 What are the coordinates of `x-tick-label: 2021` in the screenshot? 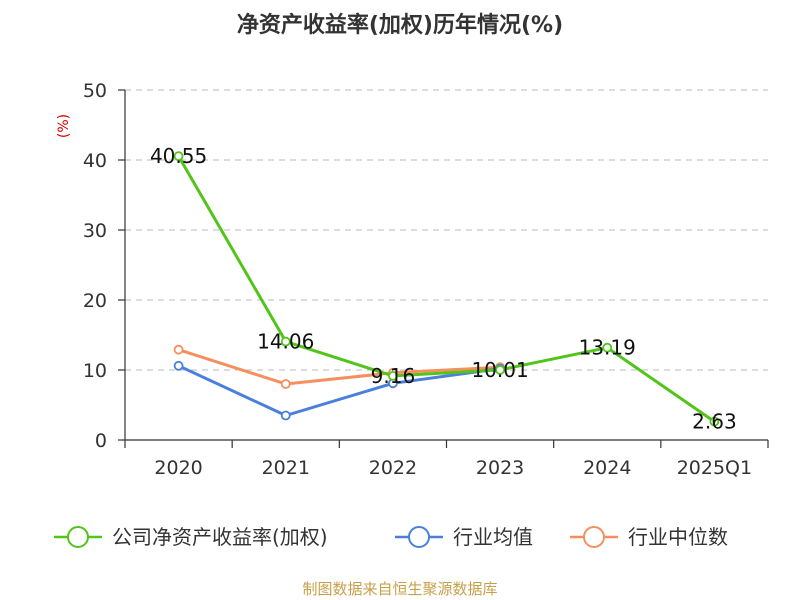 It's located at (286, 468).